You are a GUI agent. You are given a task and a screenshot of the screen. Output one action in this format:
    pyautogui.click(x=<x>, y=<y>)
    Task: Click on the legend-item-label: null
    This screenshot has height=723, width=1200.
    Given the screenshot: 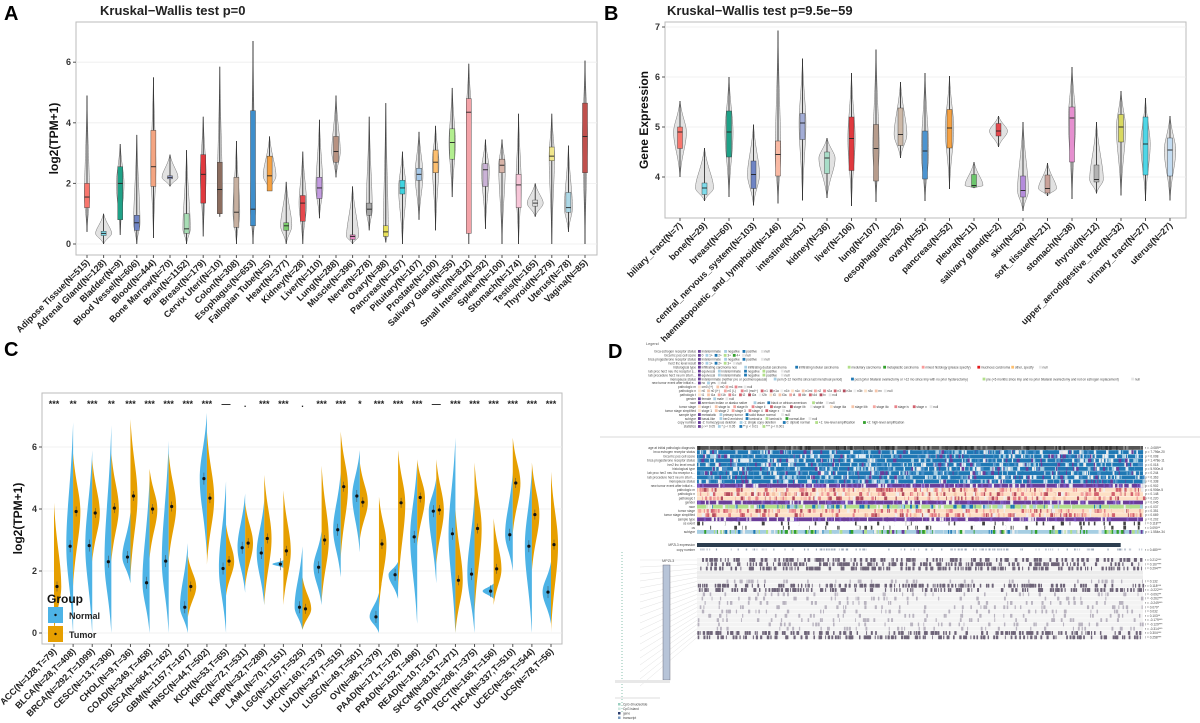 What is the action you would take?
    pyautogui.click(x=788, y=411)
    